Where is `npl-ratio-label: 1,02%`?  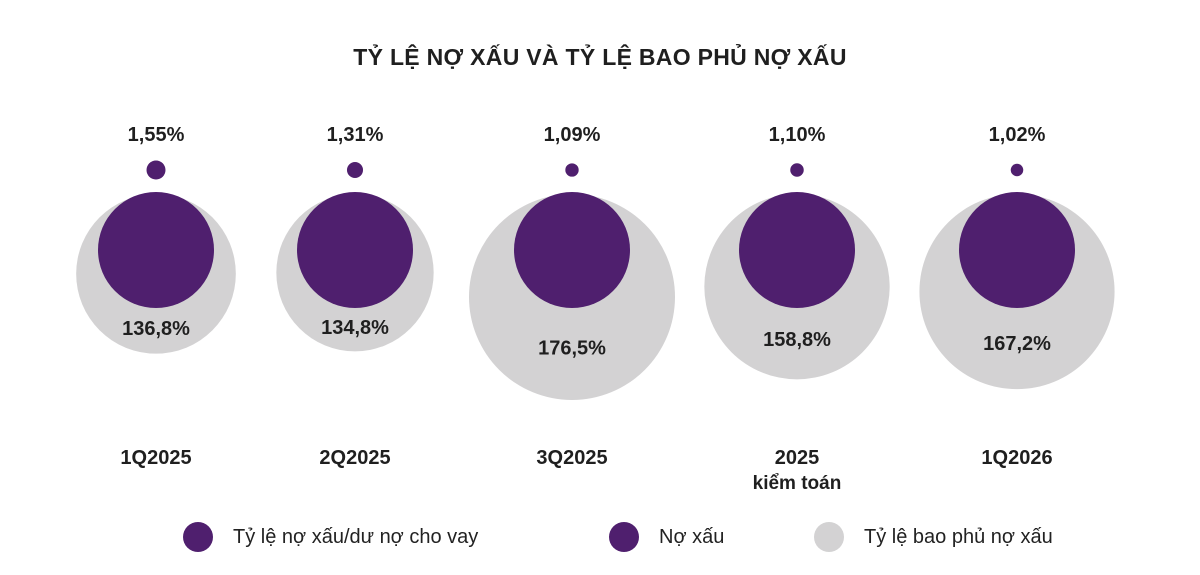 npl-ratio-label: 1,02% is located at coordinates (1017, 135).